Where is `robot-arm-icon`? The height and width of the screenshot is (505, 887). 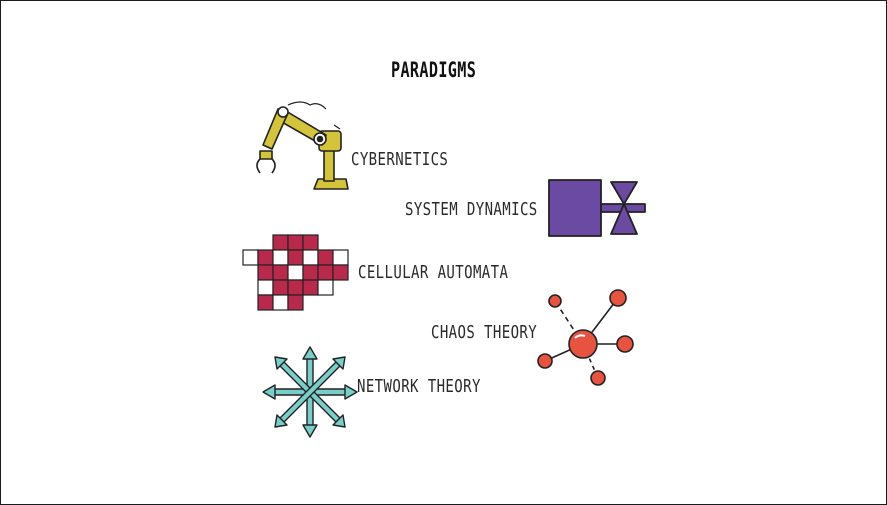
robot-arm-icon is located at coordinates (302, 145).